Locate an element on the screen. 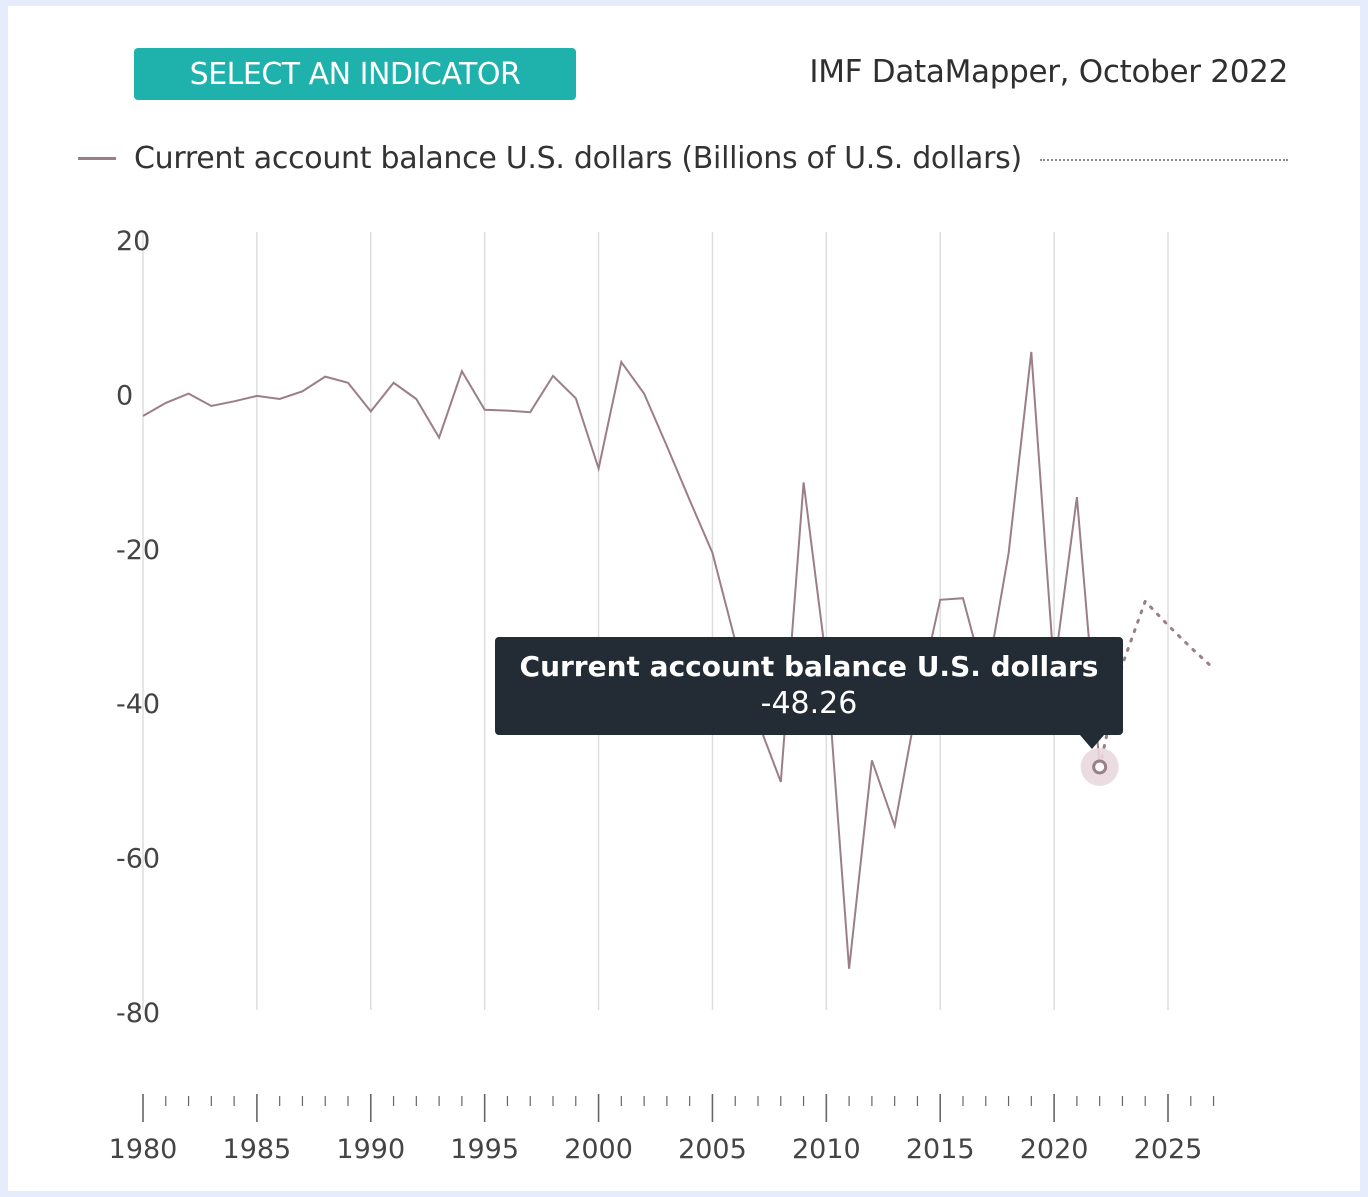 Image resolution: width=1368 pixels, height=1197 pixels. x-tick-label: 2000 is located at coordinates (598, 1149).